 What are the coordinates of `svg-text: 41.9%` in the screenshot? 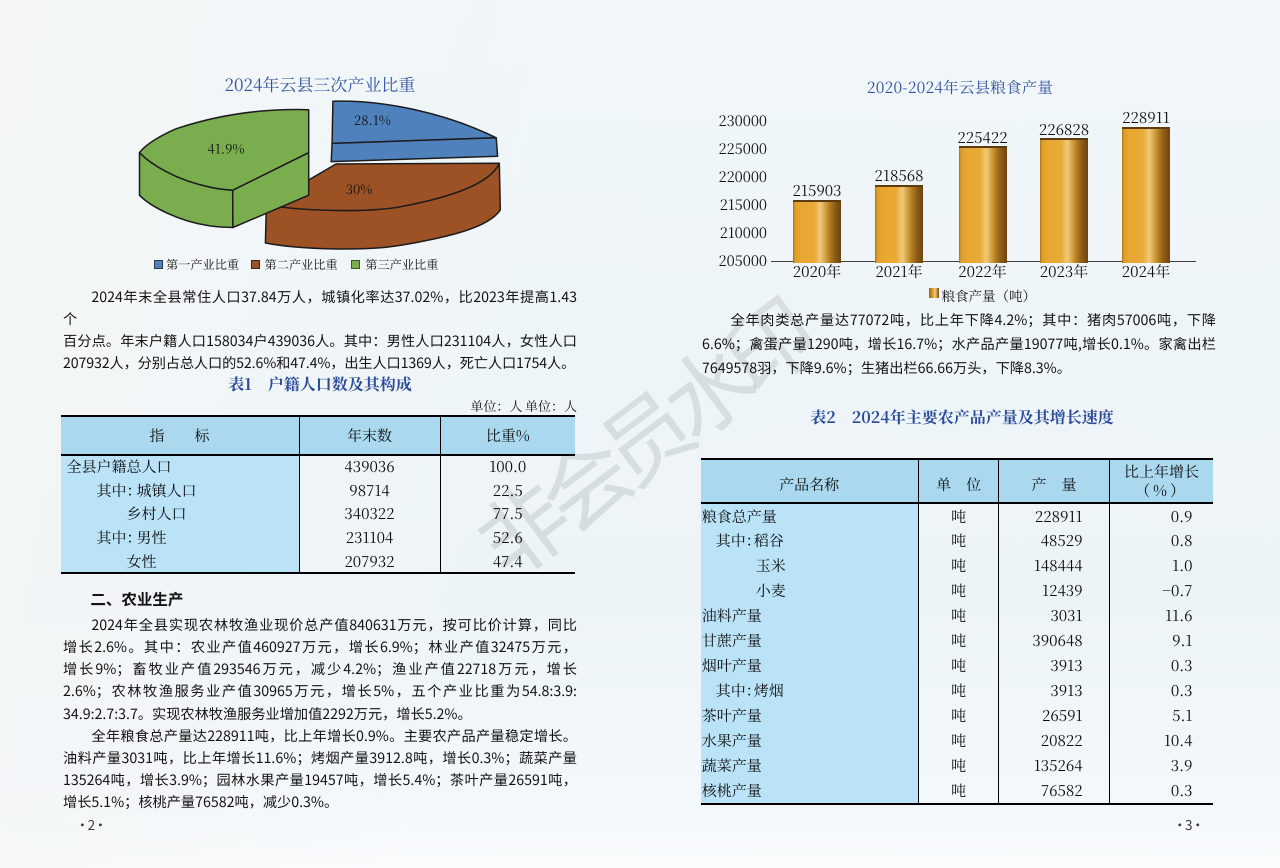 It's located at (226, 148).